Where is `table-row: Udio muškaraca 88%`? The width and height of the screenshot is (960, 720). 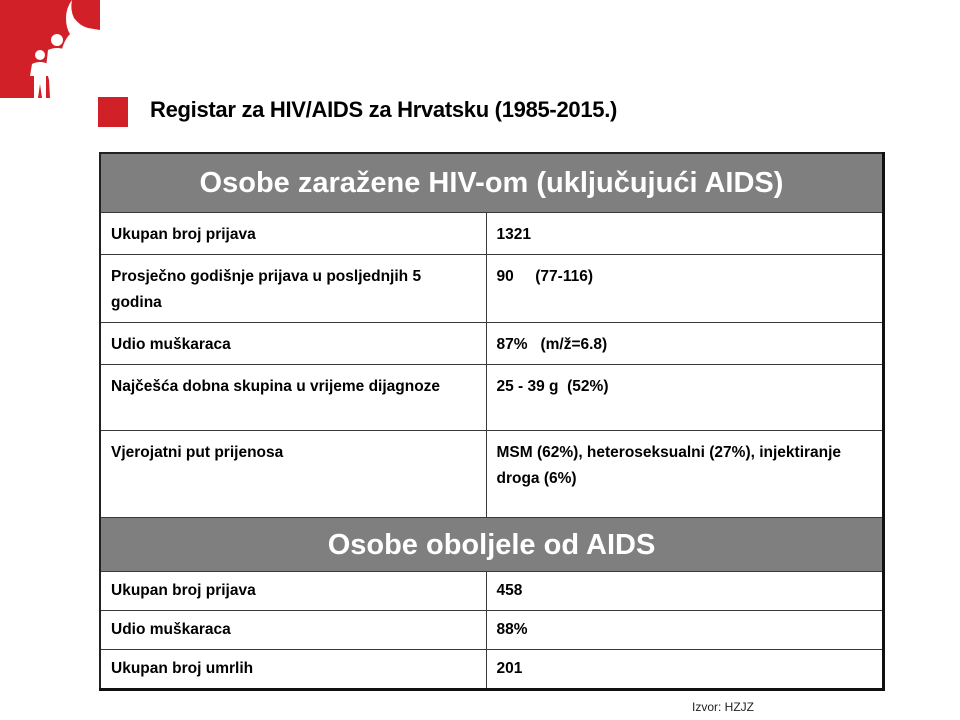
table-row: Udio muškaraca 88% is located at coordinates (491, 630).